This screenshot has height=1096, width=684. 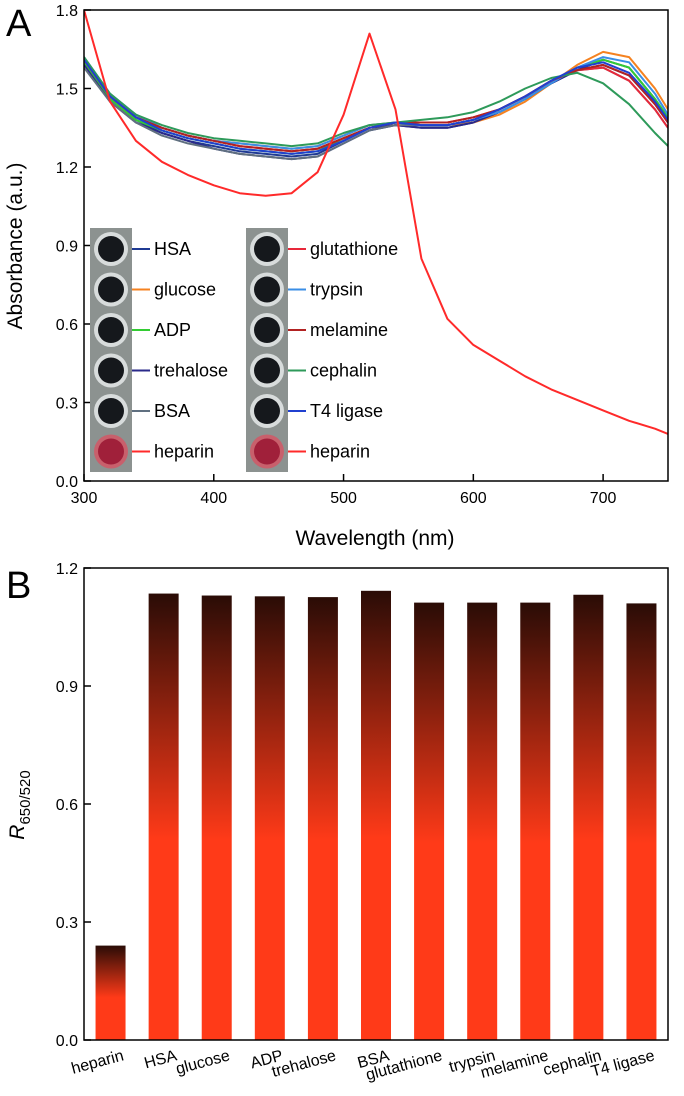 What do you see at coordinates (473, 498) in the screenshot?
I see `x-tick-label: 600` at bounding box center [473, 498].